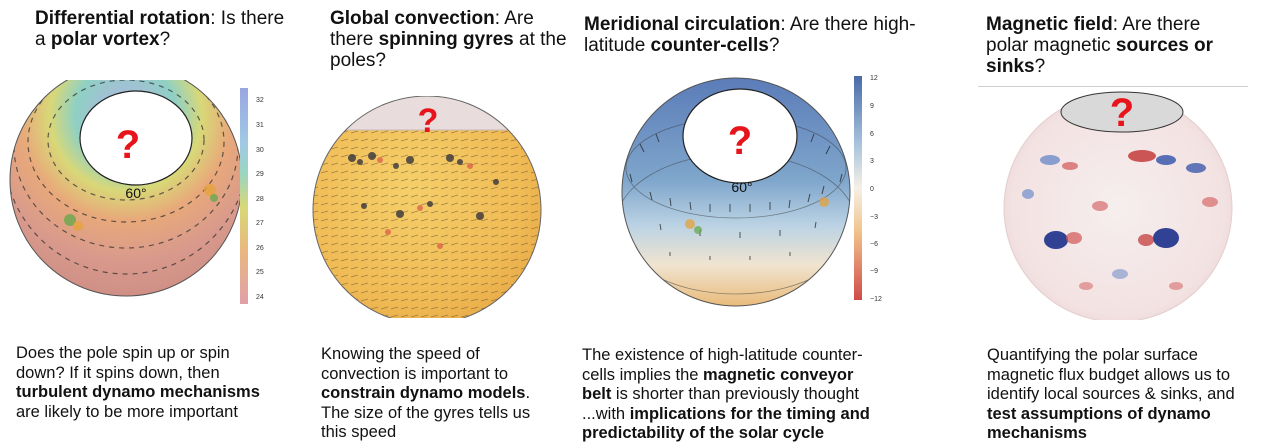  Describe the element at coordinates (858, 188) in the screenshot. I see `meridional-colorbar` at that location.